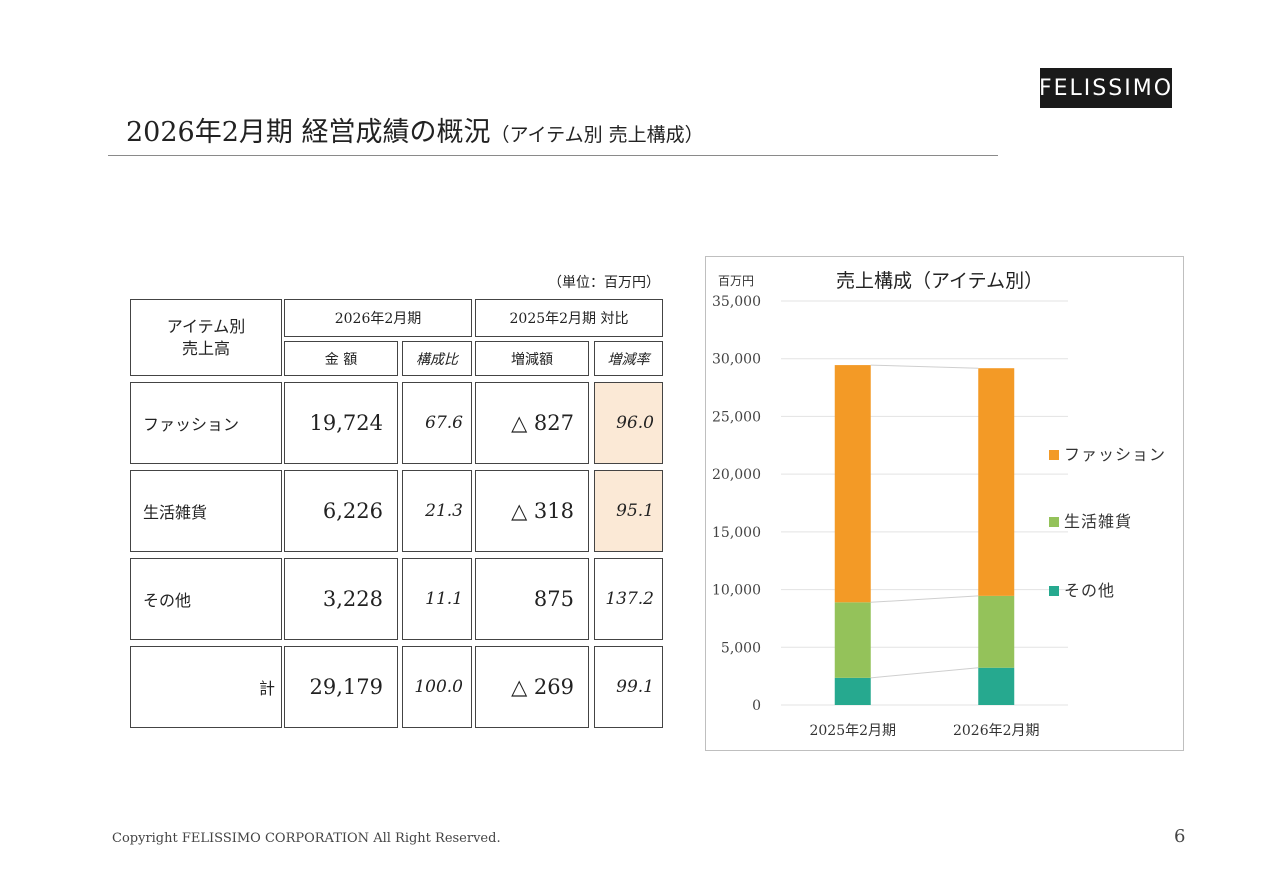 This screenshot has height=886, width=1280. What do you see at coordinates (532, 599) in the screenshot?
I see `row-diff-other: 875` at bounding box center [532, 599].